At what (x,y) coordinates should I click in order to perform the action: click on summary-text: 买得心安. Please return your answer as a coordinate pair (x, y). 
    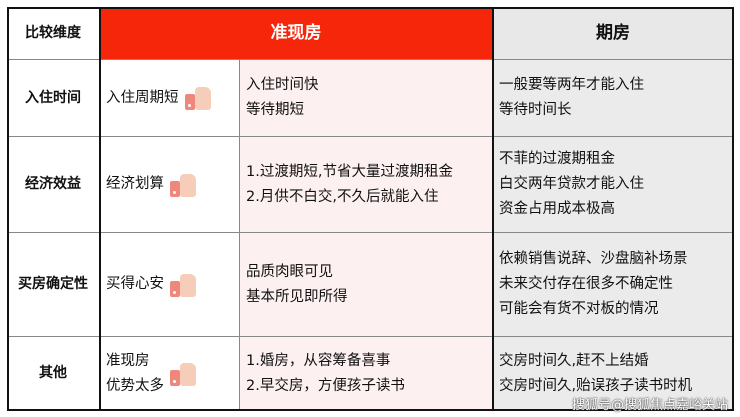
    Looking at the image, I should click on (135, 284).